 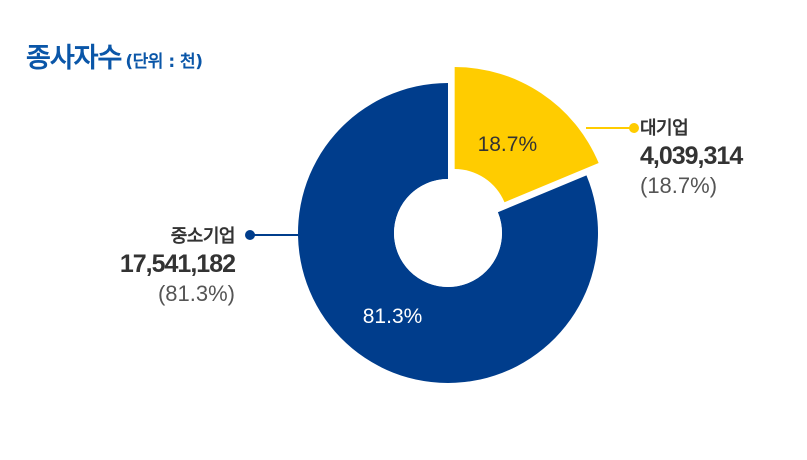 I want to click on callout-large-enterprise: 대기업 4,039,314 (18.7%), so click(x=691, y=158).